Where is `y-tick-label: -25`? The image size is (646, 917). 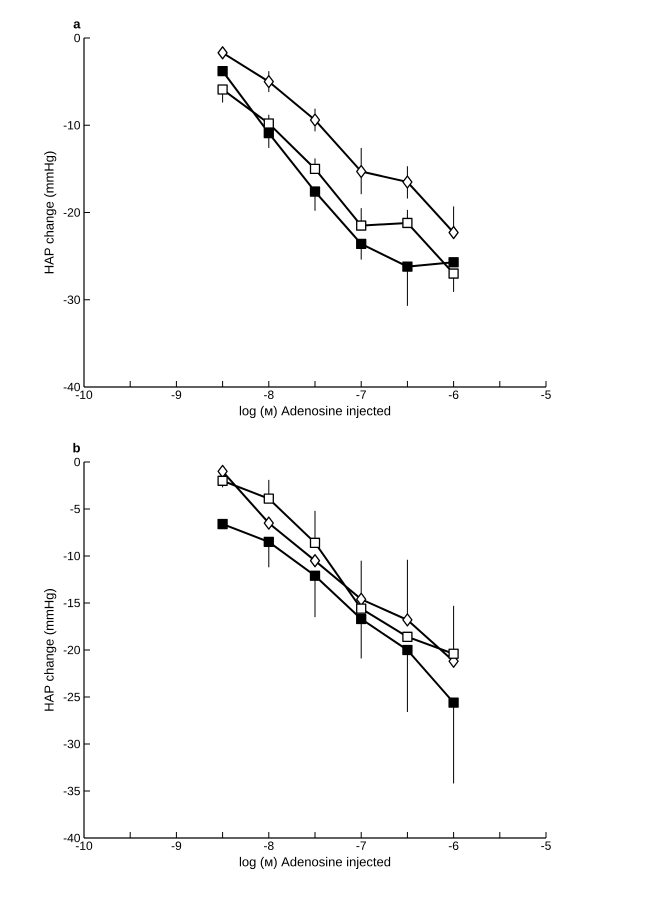 y-tick-label: -25 is located at coordinates (72, 697).